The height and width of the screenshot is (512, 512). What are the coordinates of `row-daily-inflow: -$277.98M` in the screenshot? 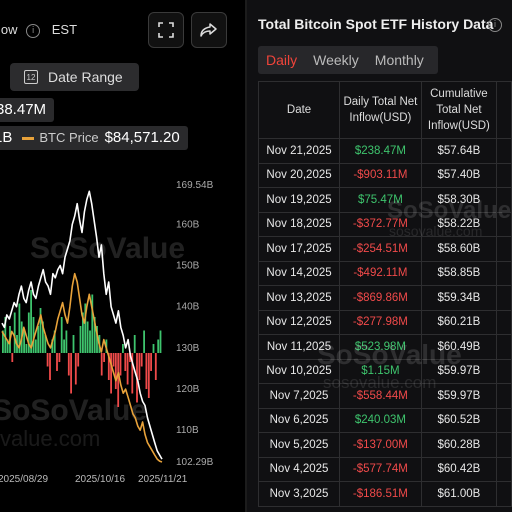 It's located at (380, 322).